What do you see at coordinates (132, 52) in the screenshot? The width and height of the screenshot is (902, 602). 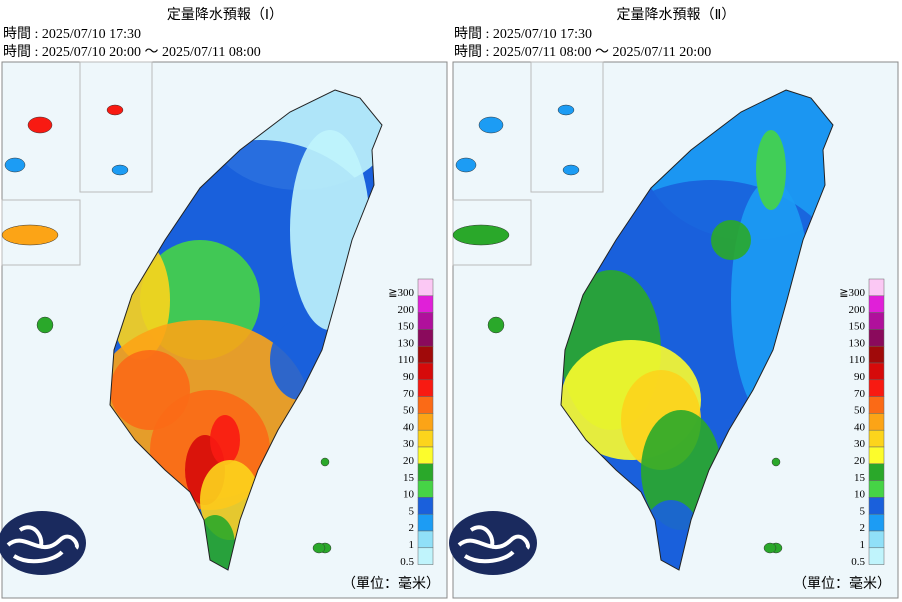 I see `valid-time: 時間 : 2025/07/10 20:00 ～ 2025/07/11 08:00` at bounding box center [132, 52].